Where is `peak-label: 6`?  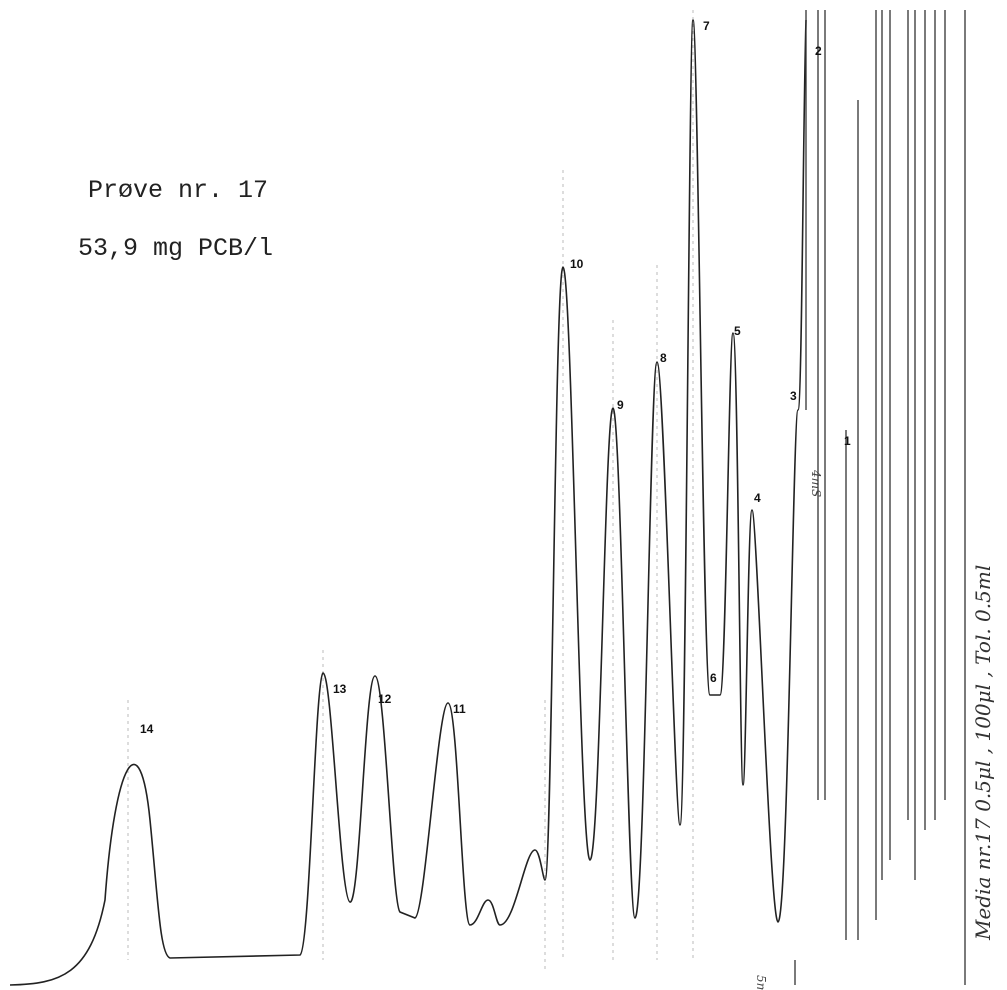 peak-label: 6 is located at coordinates (713, 678).